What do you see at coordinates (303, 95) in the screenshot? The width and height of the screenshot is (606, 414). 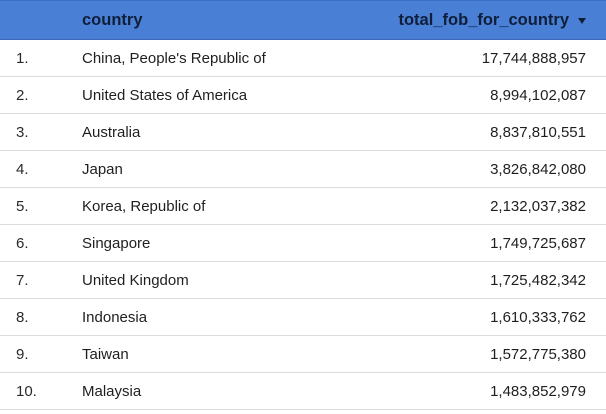 I see `table-row: 2. United States of America 8,994,102,087` at bounding box center [303, 95].